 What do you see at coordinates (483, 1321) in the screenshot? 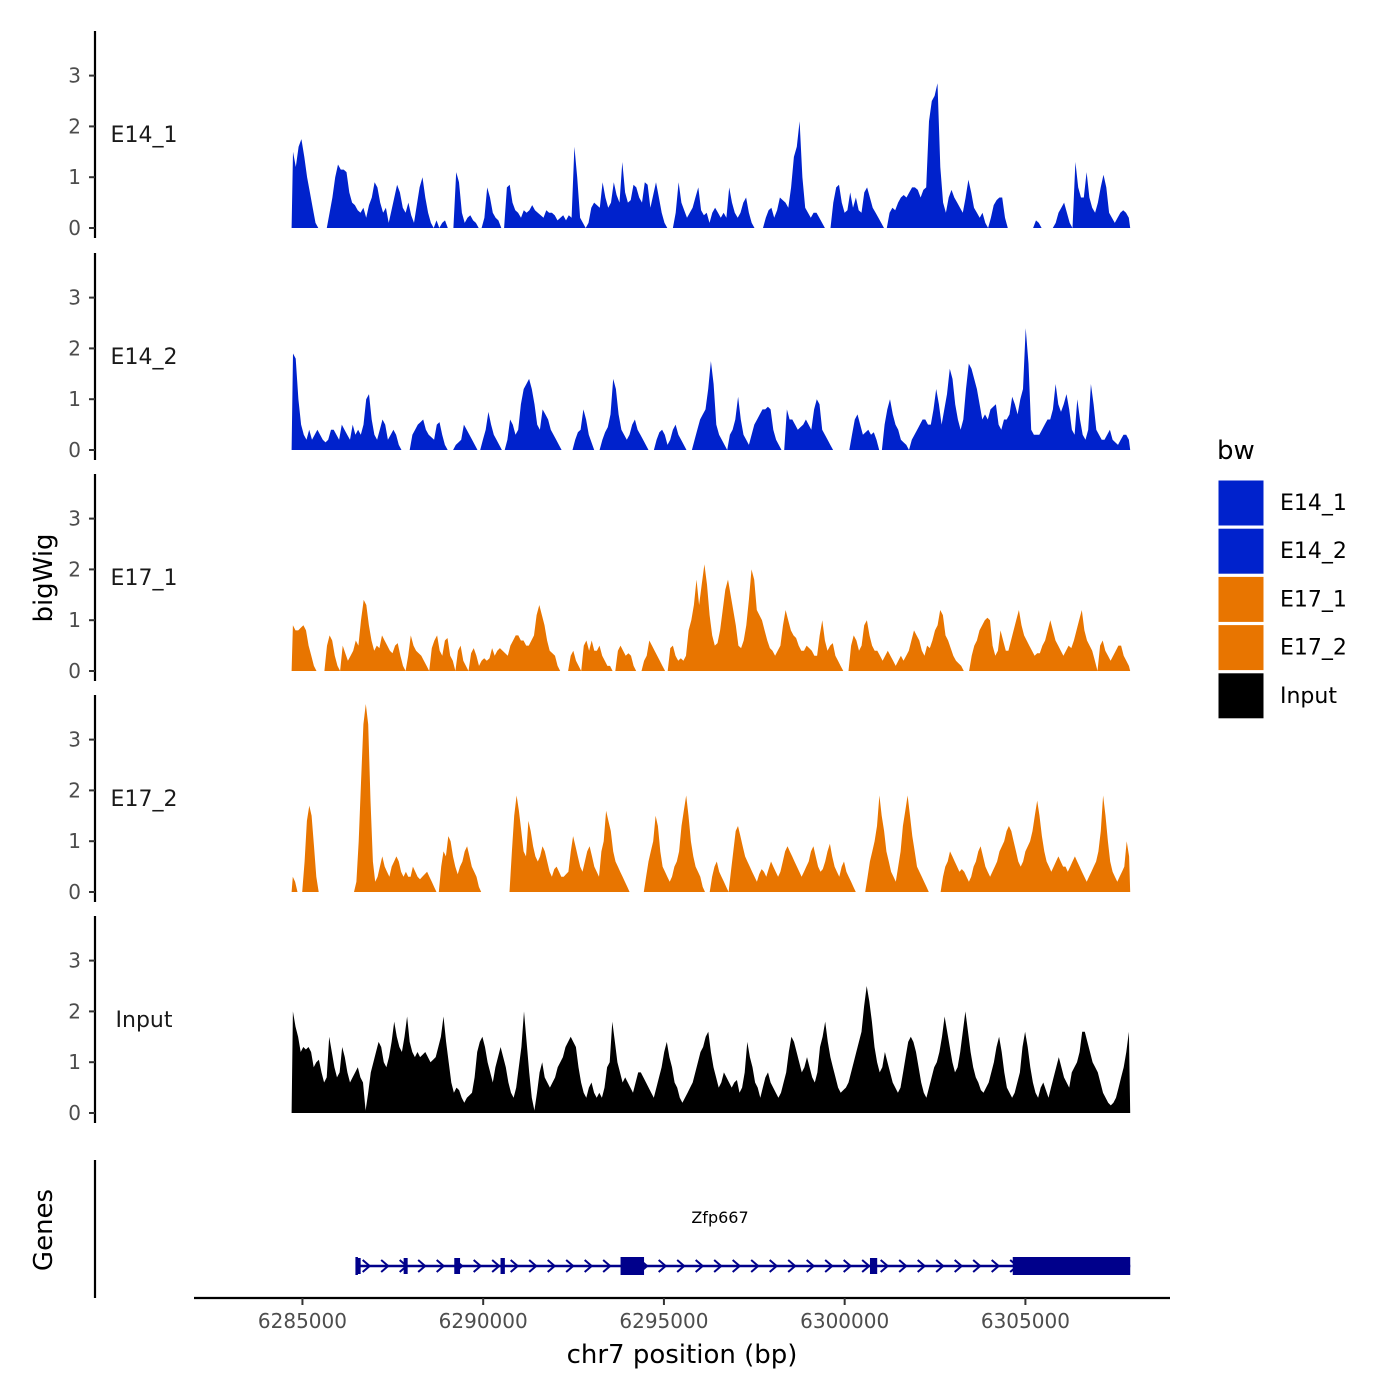
I see `x-tick-label: 6290000` at bounding box center [483, 1321].